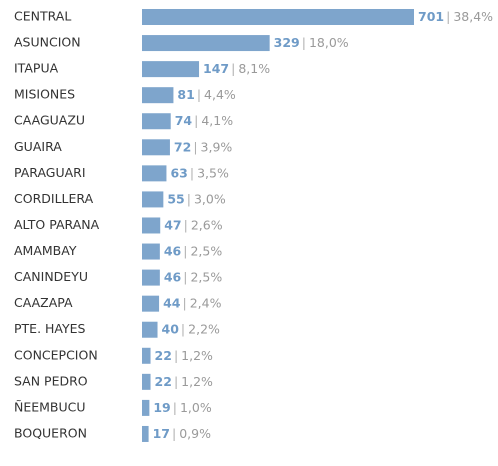 The image size is (498, 466). Describe the element at coordinates (287, 42) in the screenshot. I see `value-label: 329` at that location.